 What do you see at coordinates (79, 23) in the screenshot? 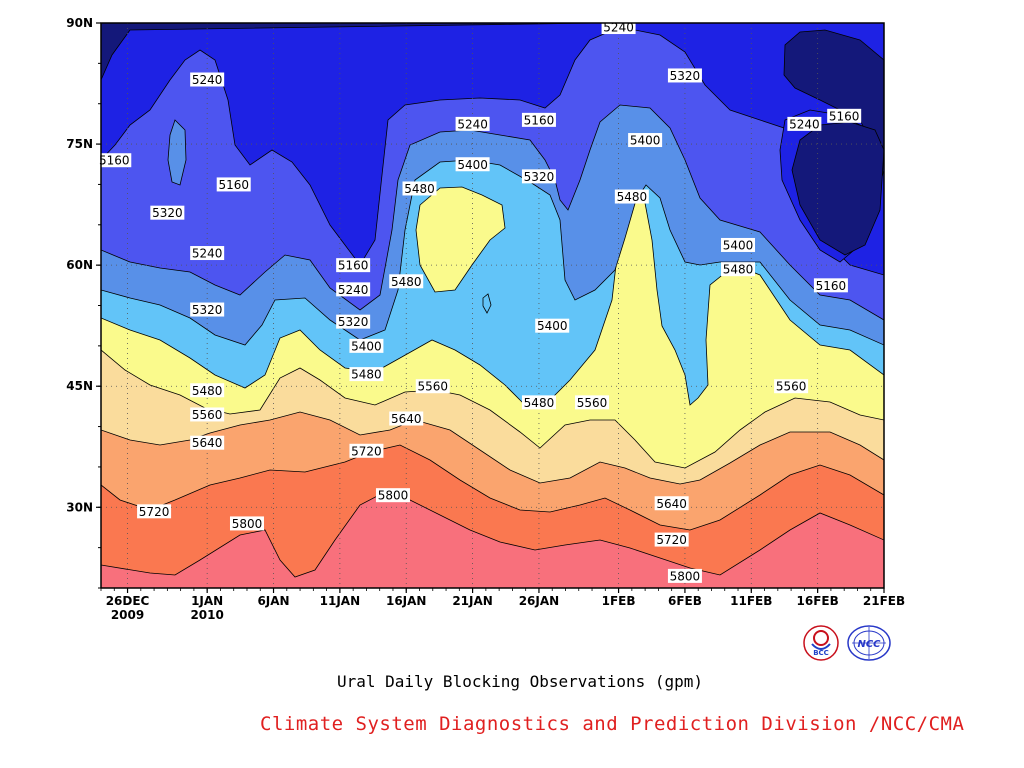
I see `y-tick-label: 90N` at bounding box center [79, 23].